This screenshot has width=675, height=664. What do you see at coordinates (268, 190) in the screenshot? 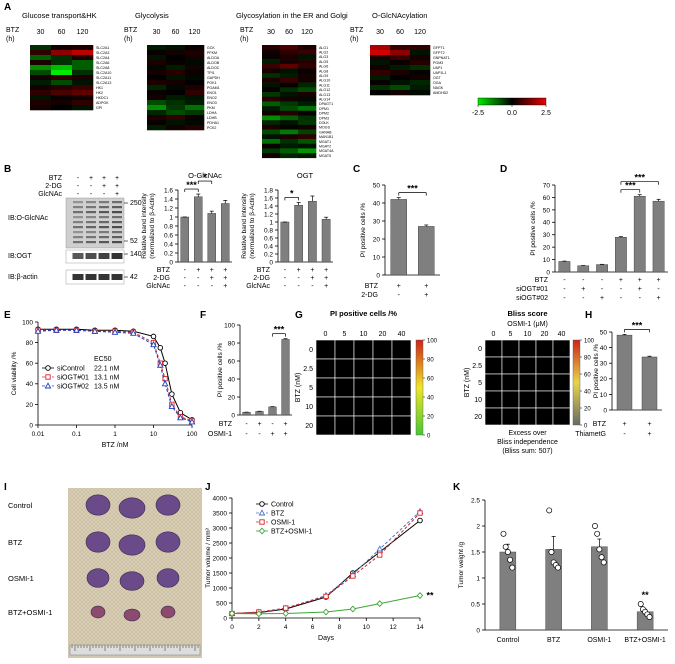
I see `y-tick-label: 1.8` at bounding box center [268, 190].